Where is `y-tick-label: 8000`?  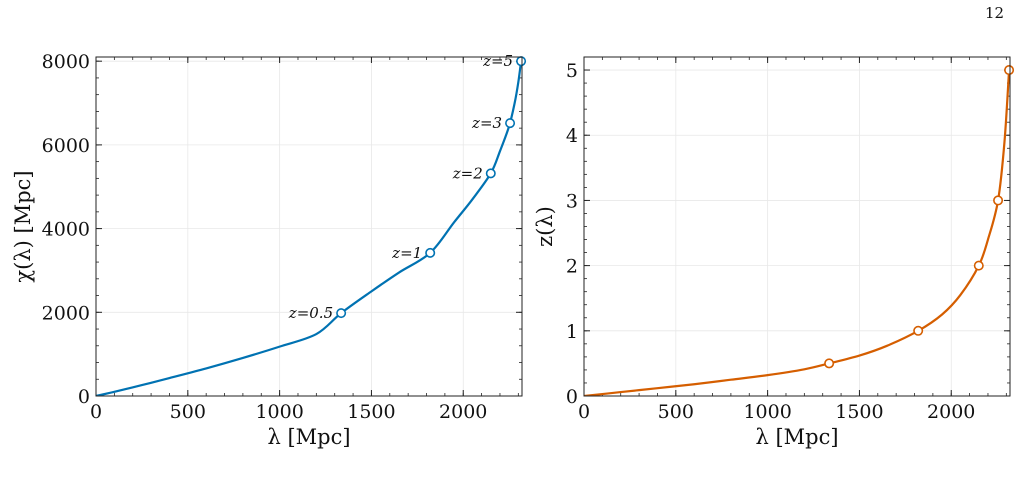
y-tick-label: 8000 is located at coordinates (66, 62).